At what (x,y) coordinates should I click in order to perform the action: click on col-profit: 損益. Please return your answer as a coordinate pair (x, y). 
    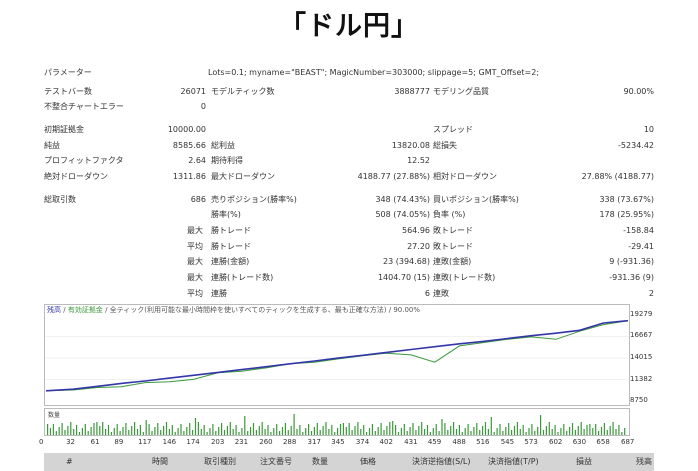
    Looking at the image, I should click on (584, 461).